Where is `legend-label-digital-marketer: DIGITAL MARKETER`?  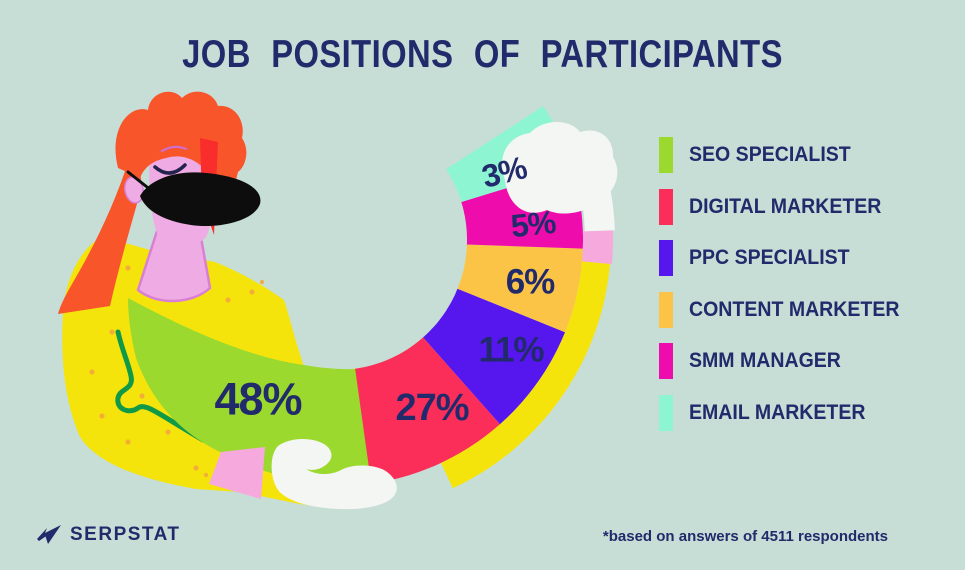 legend-label-digital-marketer: DIGITAL MARKETER is located at coordinates (785, 206).